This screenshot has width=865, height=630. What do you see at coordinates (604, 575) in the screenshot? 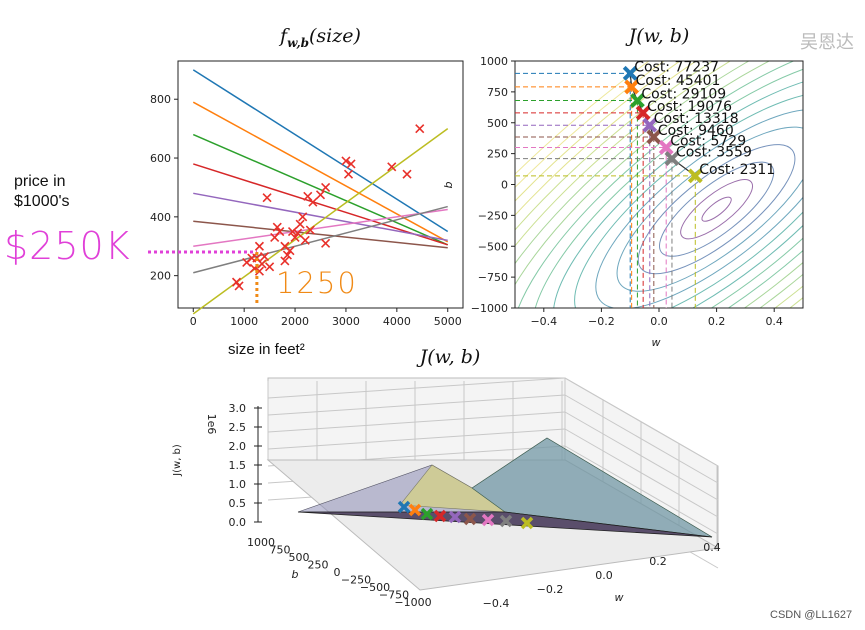
I see `plot3-w-tick-label: 0.0` at bounding box center [604, 575].